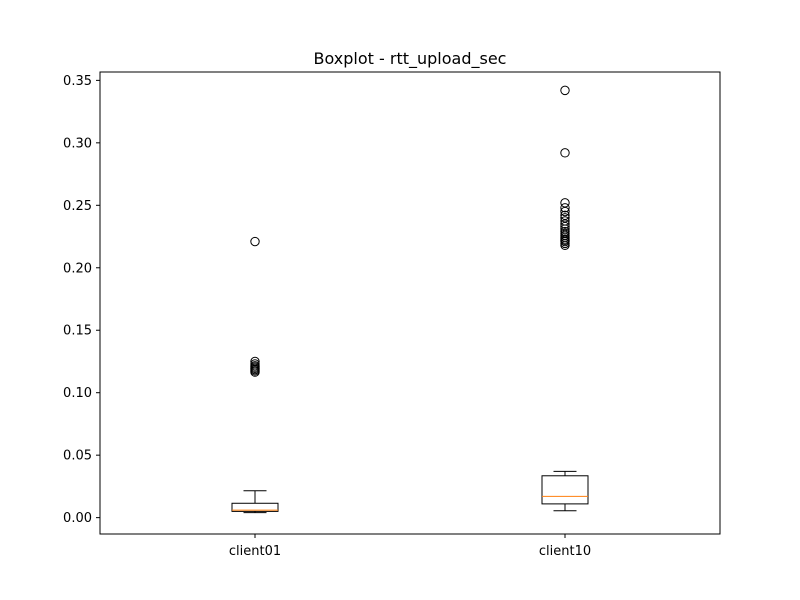 This screenshot has width=800, height=600. Describe the element at coordinates (255, 551) in the screenshot. I see `x-tick-label: client01` at that location.